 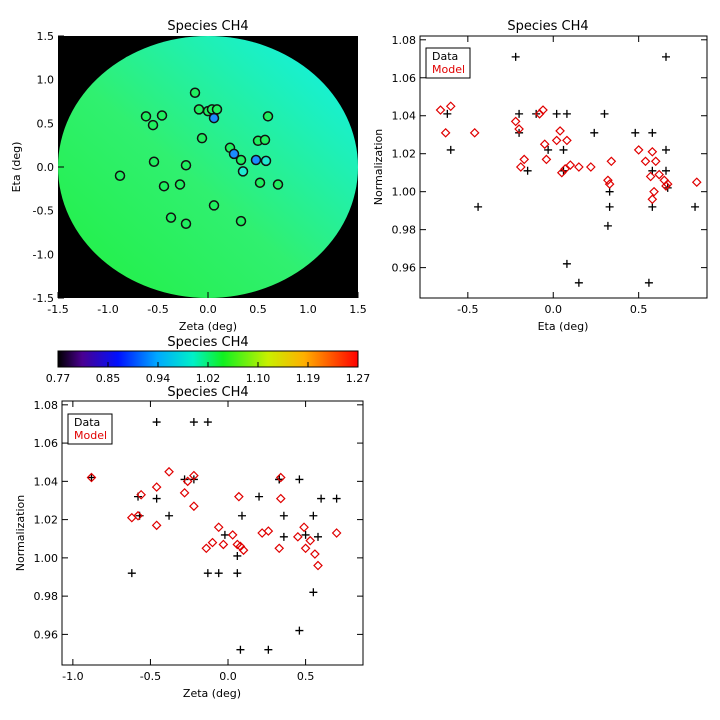 I want to click on map-xtick-label-3: 0.0, so click(x=208, y=309).